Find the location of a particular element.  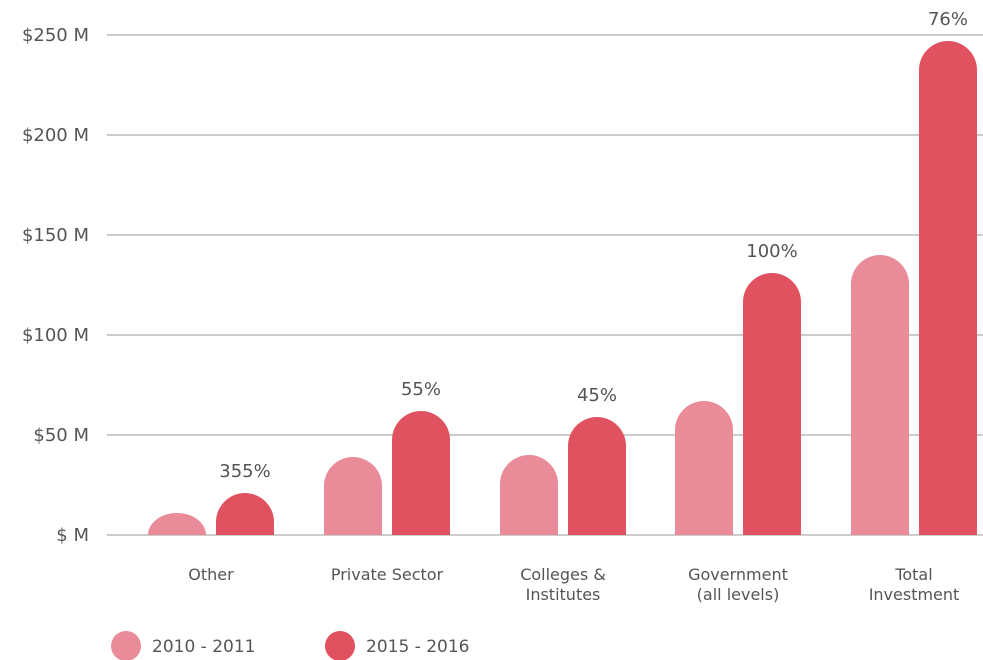

percent-change-label: 76% is located at coordinates (948, 19).